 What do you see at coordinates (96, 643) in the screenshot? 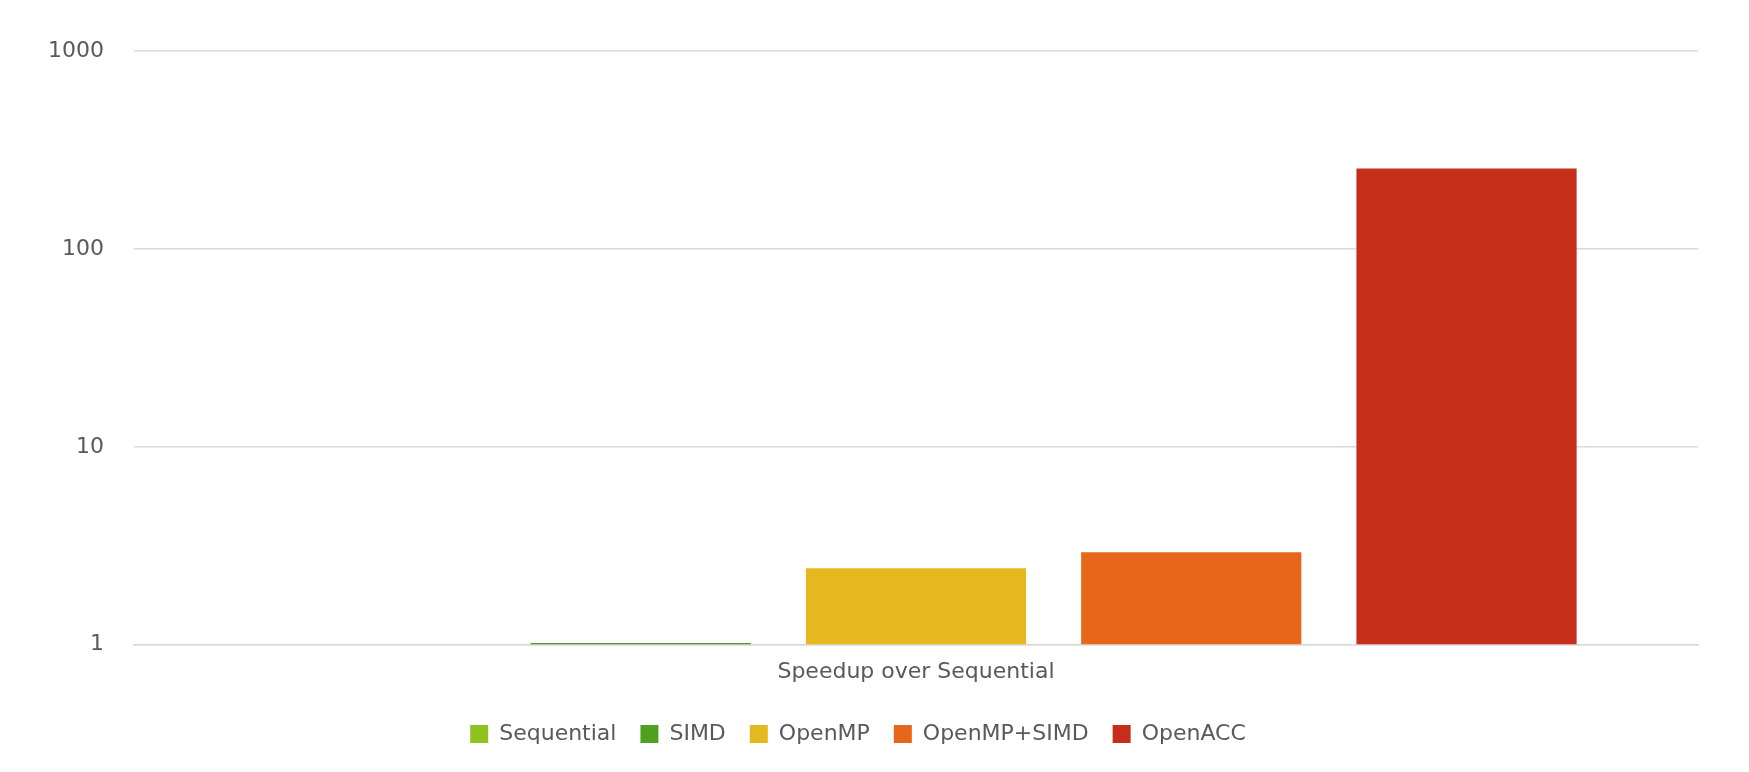
I see `y-tick-label: 1` at bounding box center [96, 643].